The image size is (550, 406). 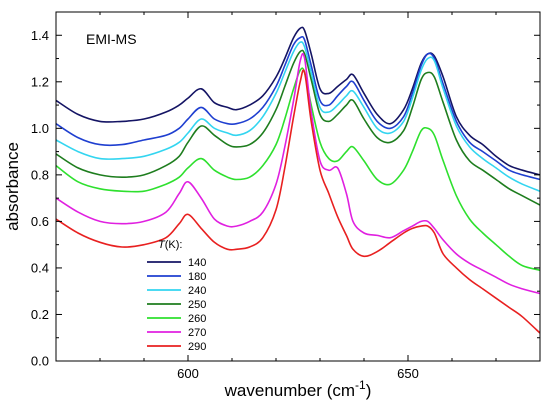 What do you see at coordinates (40, 314) in the screenshot?
I see `y-tick-label: 0.2` at bounding box center [40, 314].